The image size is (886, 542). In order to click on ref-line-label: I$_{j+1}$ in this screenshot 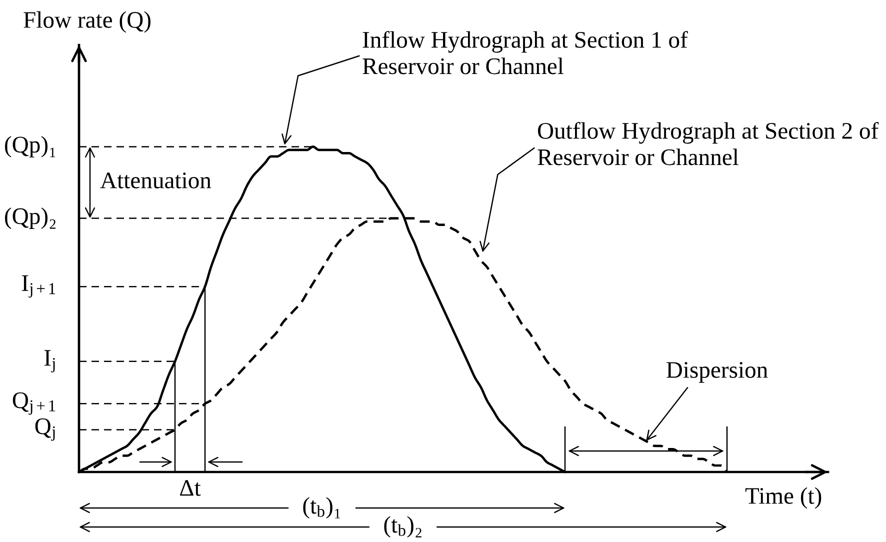, I will do `click(39, 286)`.